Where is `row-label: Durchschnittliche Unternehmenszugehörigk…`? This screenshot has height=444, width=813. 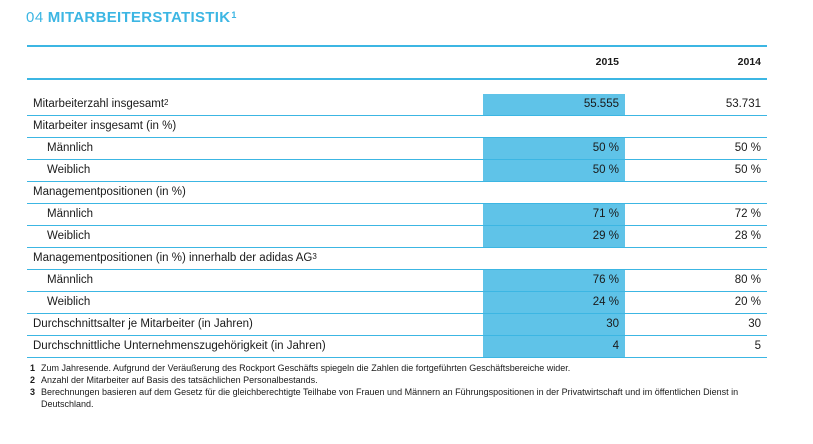 row-label: Durchschnittliche Unternehmenszugehörigk… is located at coordinates (255, 346).